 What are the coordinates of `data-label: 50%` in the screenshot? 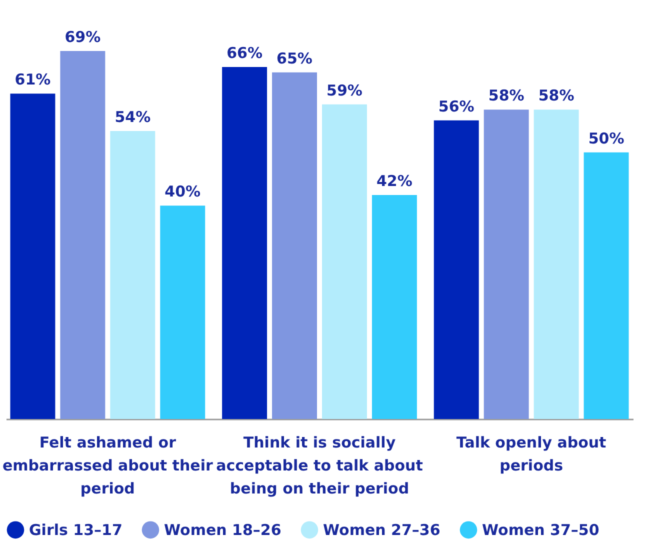 It's located at (606, 138).